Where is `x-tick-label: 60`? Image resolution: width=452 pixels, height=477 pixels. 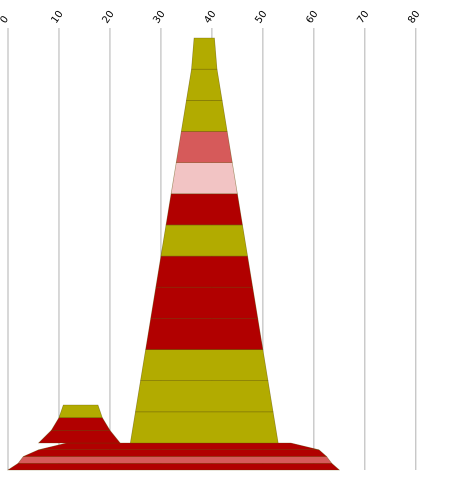
x-tick-label: 60 is located at coordinates (312, 17).